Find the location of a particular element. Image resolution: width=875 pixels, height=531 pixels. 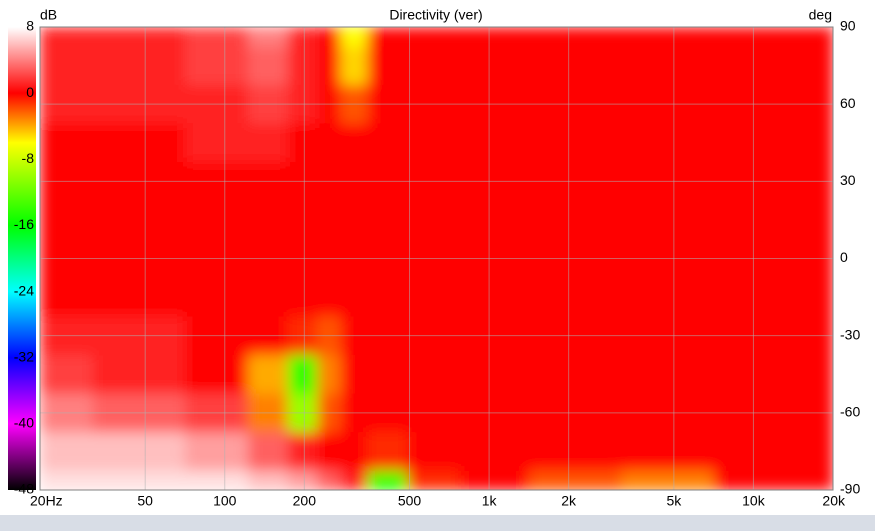

x-tick-label: 500 is located at coordinates (410, 501).